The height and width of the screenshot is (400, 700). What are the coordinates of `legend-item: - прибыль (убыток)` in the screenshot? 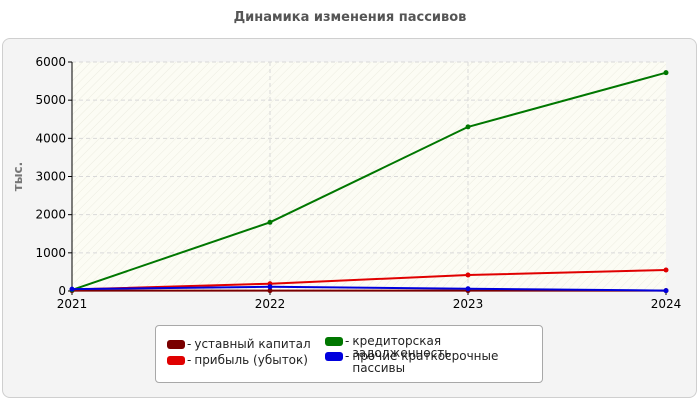 It's located at (237, 360).